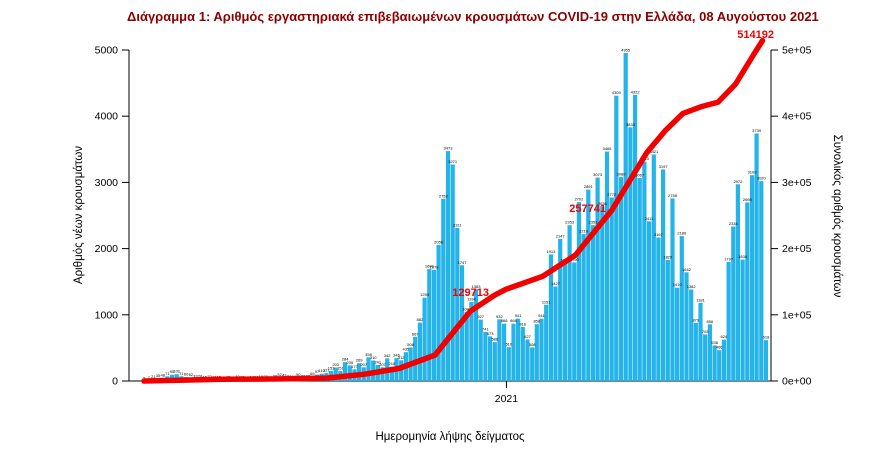 This screenshot has width=884, height=456. What do you see at coordinates (354, 366) in the screenshot?
I see `bar-value-label: 177` at bounding box center [354, 366].